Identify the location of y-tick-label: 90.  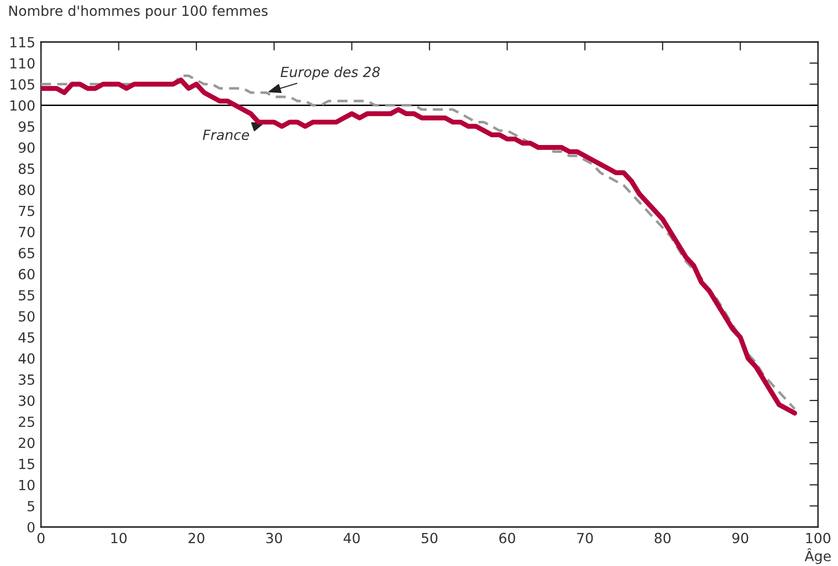
(26, 147).